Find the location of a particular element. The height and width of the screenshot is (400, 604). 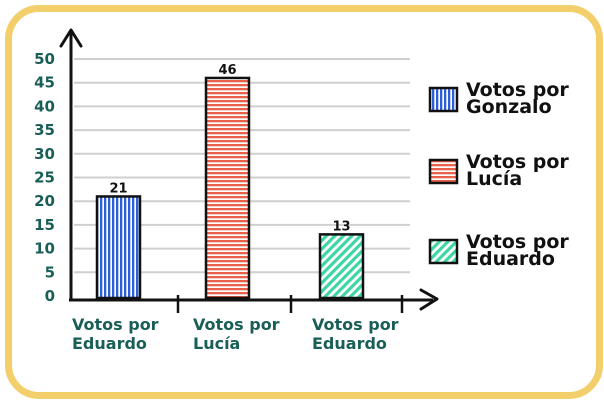

y-tick-label: 35 is located at coordinates (44, 130).